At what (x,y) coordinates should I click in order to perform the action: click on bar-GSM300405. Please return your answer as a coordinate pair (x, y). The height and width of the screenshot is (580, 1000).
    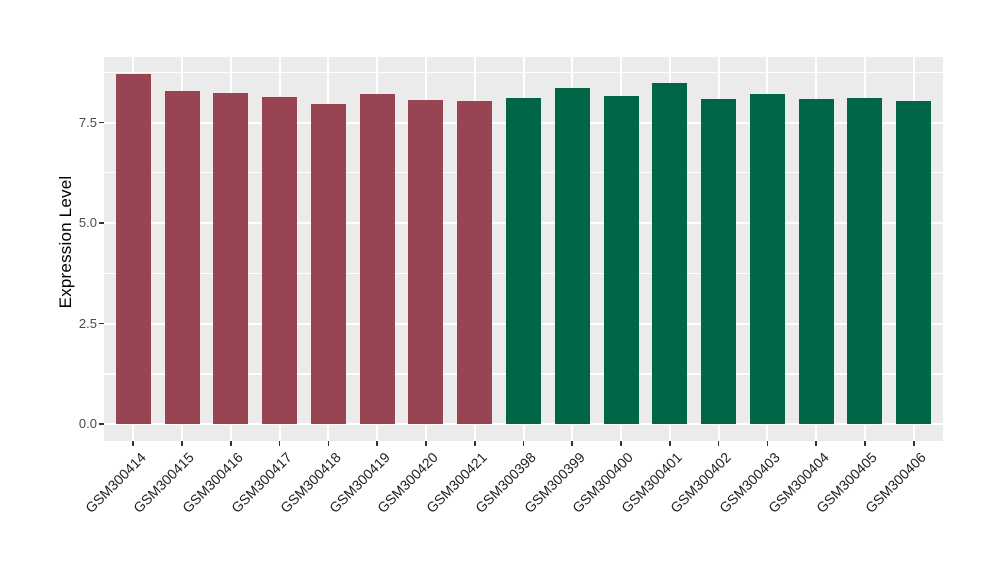
    Looking at the image, I should click on (865, 261).